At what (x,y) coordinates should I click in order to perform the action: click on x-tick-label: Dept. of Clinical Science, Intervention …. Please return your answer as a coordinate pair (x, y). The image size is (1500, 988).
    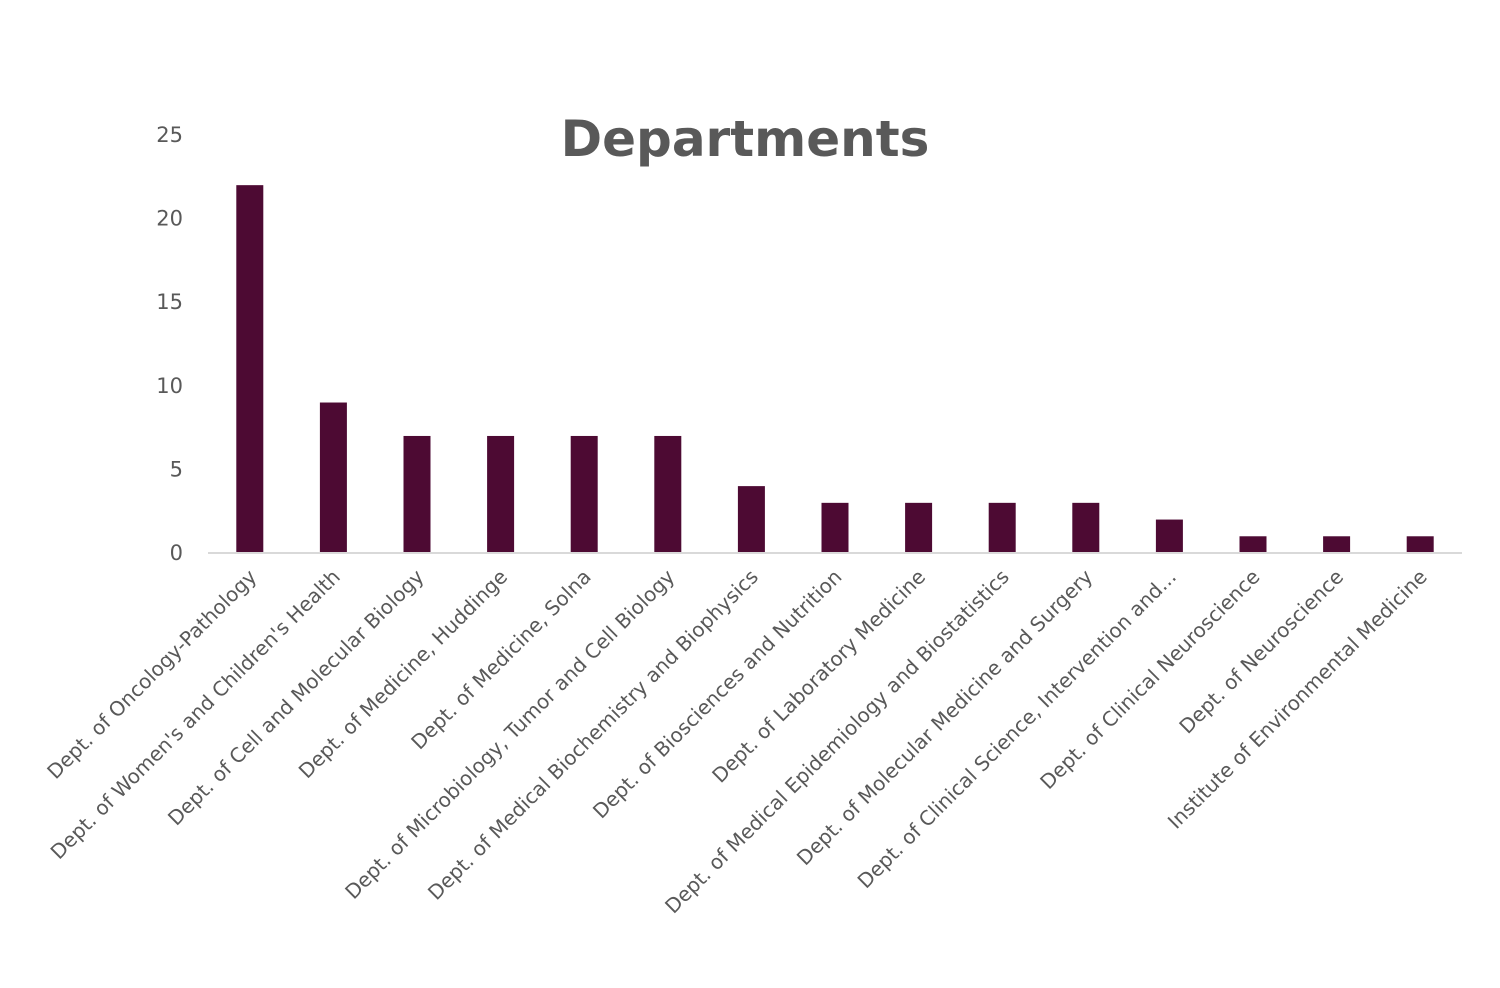
    Looking at the image, I should click on (1017, 729).